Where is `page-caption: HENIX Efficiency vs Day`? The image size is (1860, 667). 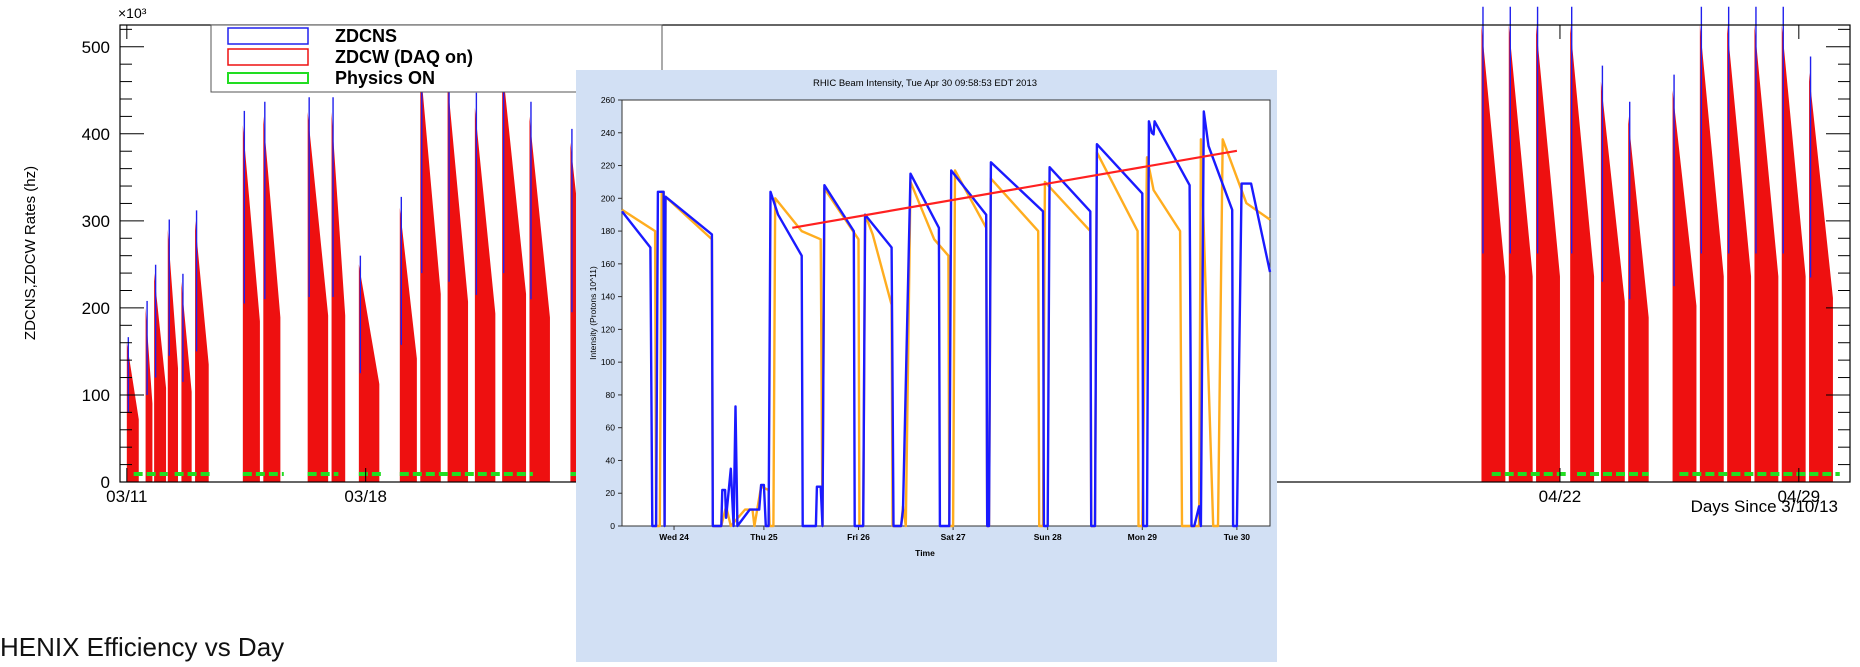 page-caption: HENIX Efficiency vs Day is located at coordinates (142, 647).